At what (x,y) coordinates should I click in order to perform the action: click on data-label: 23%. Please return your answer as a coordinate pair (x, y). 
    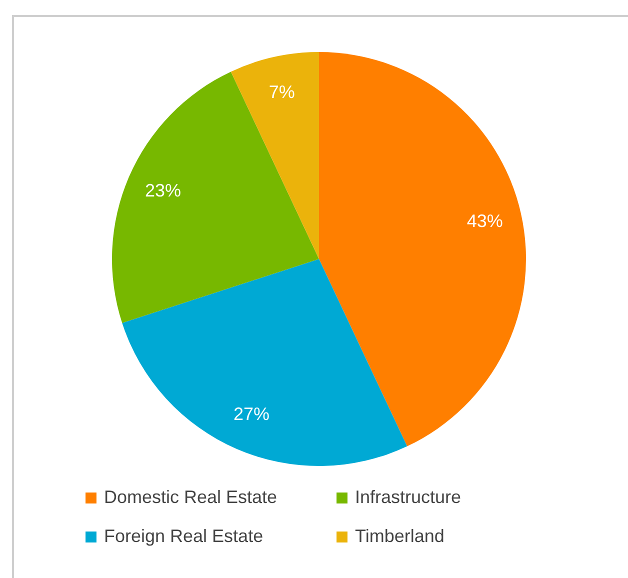
    Looking at the image, I should click on (162, 190).